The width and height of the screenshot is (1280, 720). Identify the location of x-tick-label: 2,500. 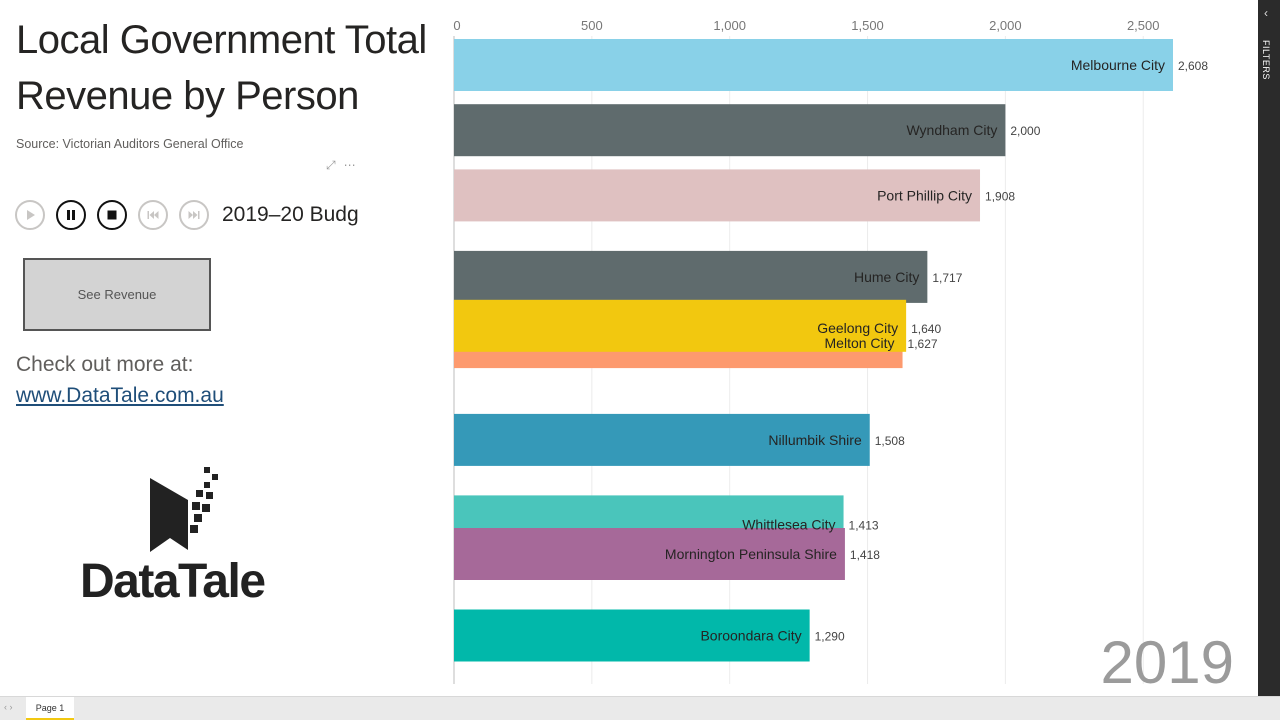
(1143, 25).